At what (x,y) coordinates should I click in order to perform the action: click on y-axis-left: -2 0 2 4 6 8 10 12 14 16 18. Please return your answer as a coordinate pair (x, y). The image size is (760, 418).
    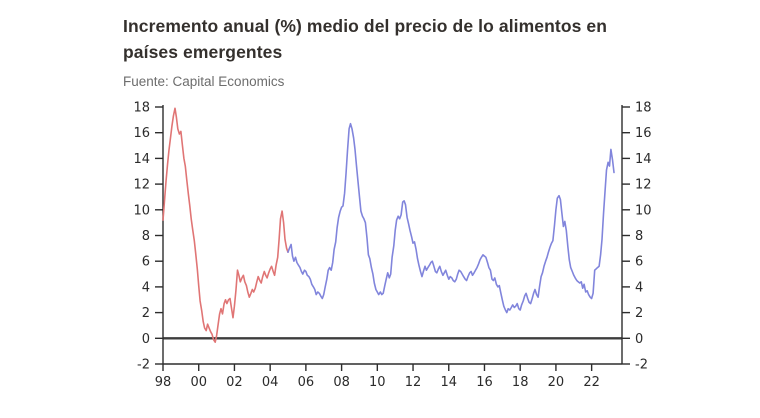
    Looking at the image, I should click on (148, 237).